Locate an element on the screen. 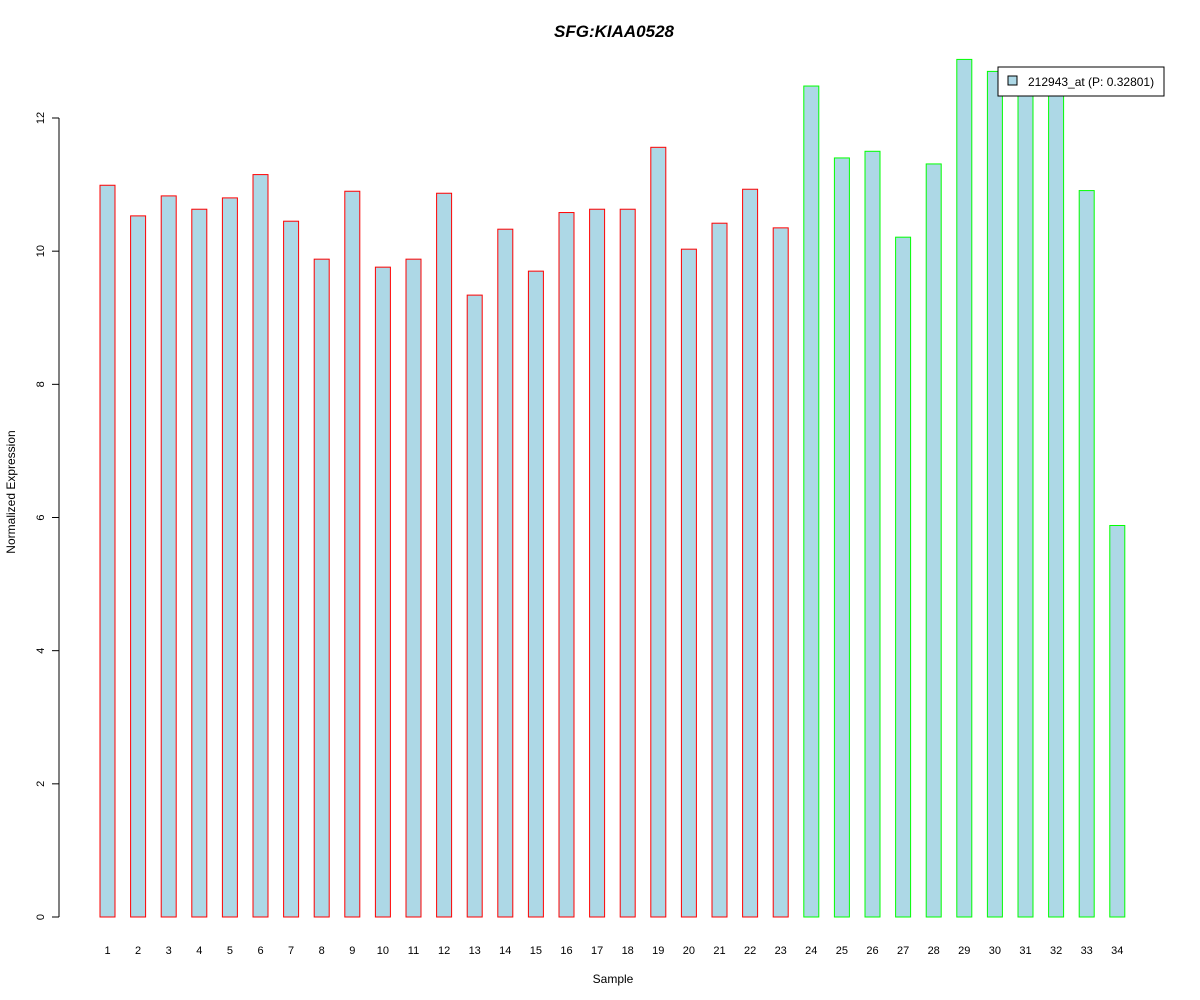 This screenshot has height=1000, width=1200. x-tick-label: 14 is located at coordinates (505, 951).